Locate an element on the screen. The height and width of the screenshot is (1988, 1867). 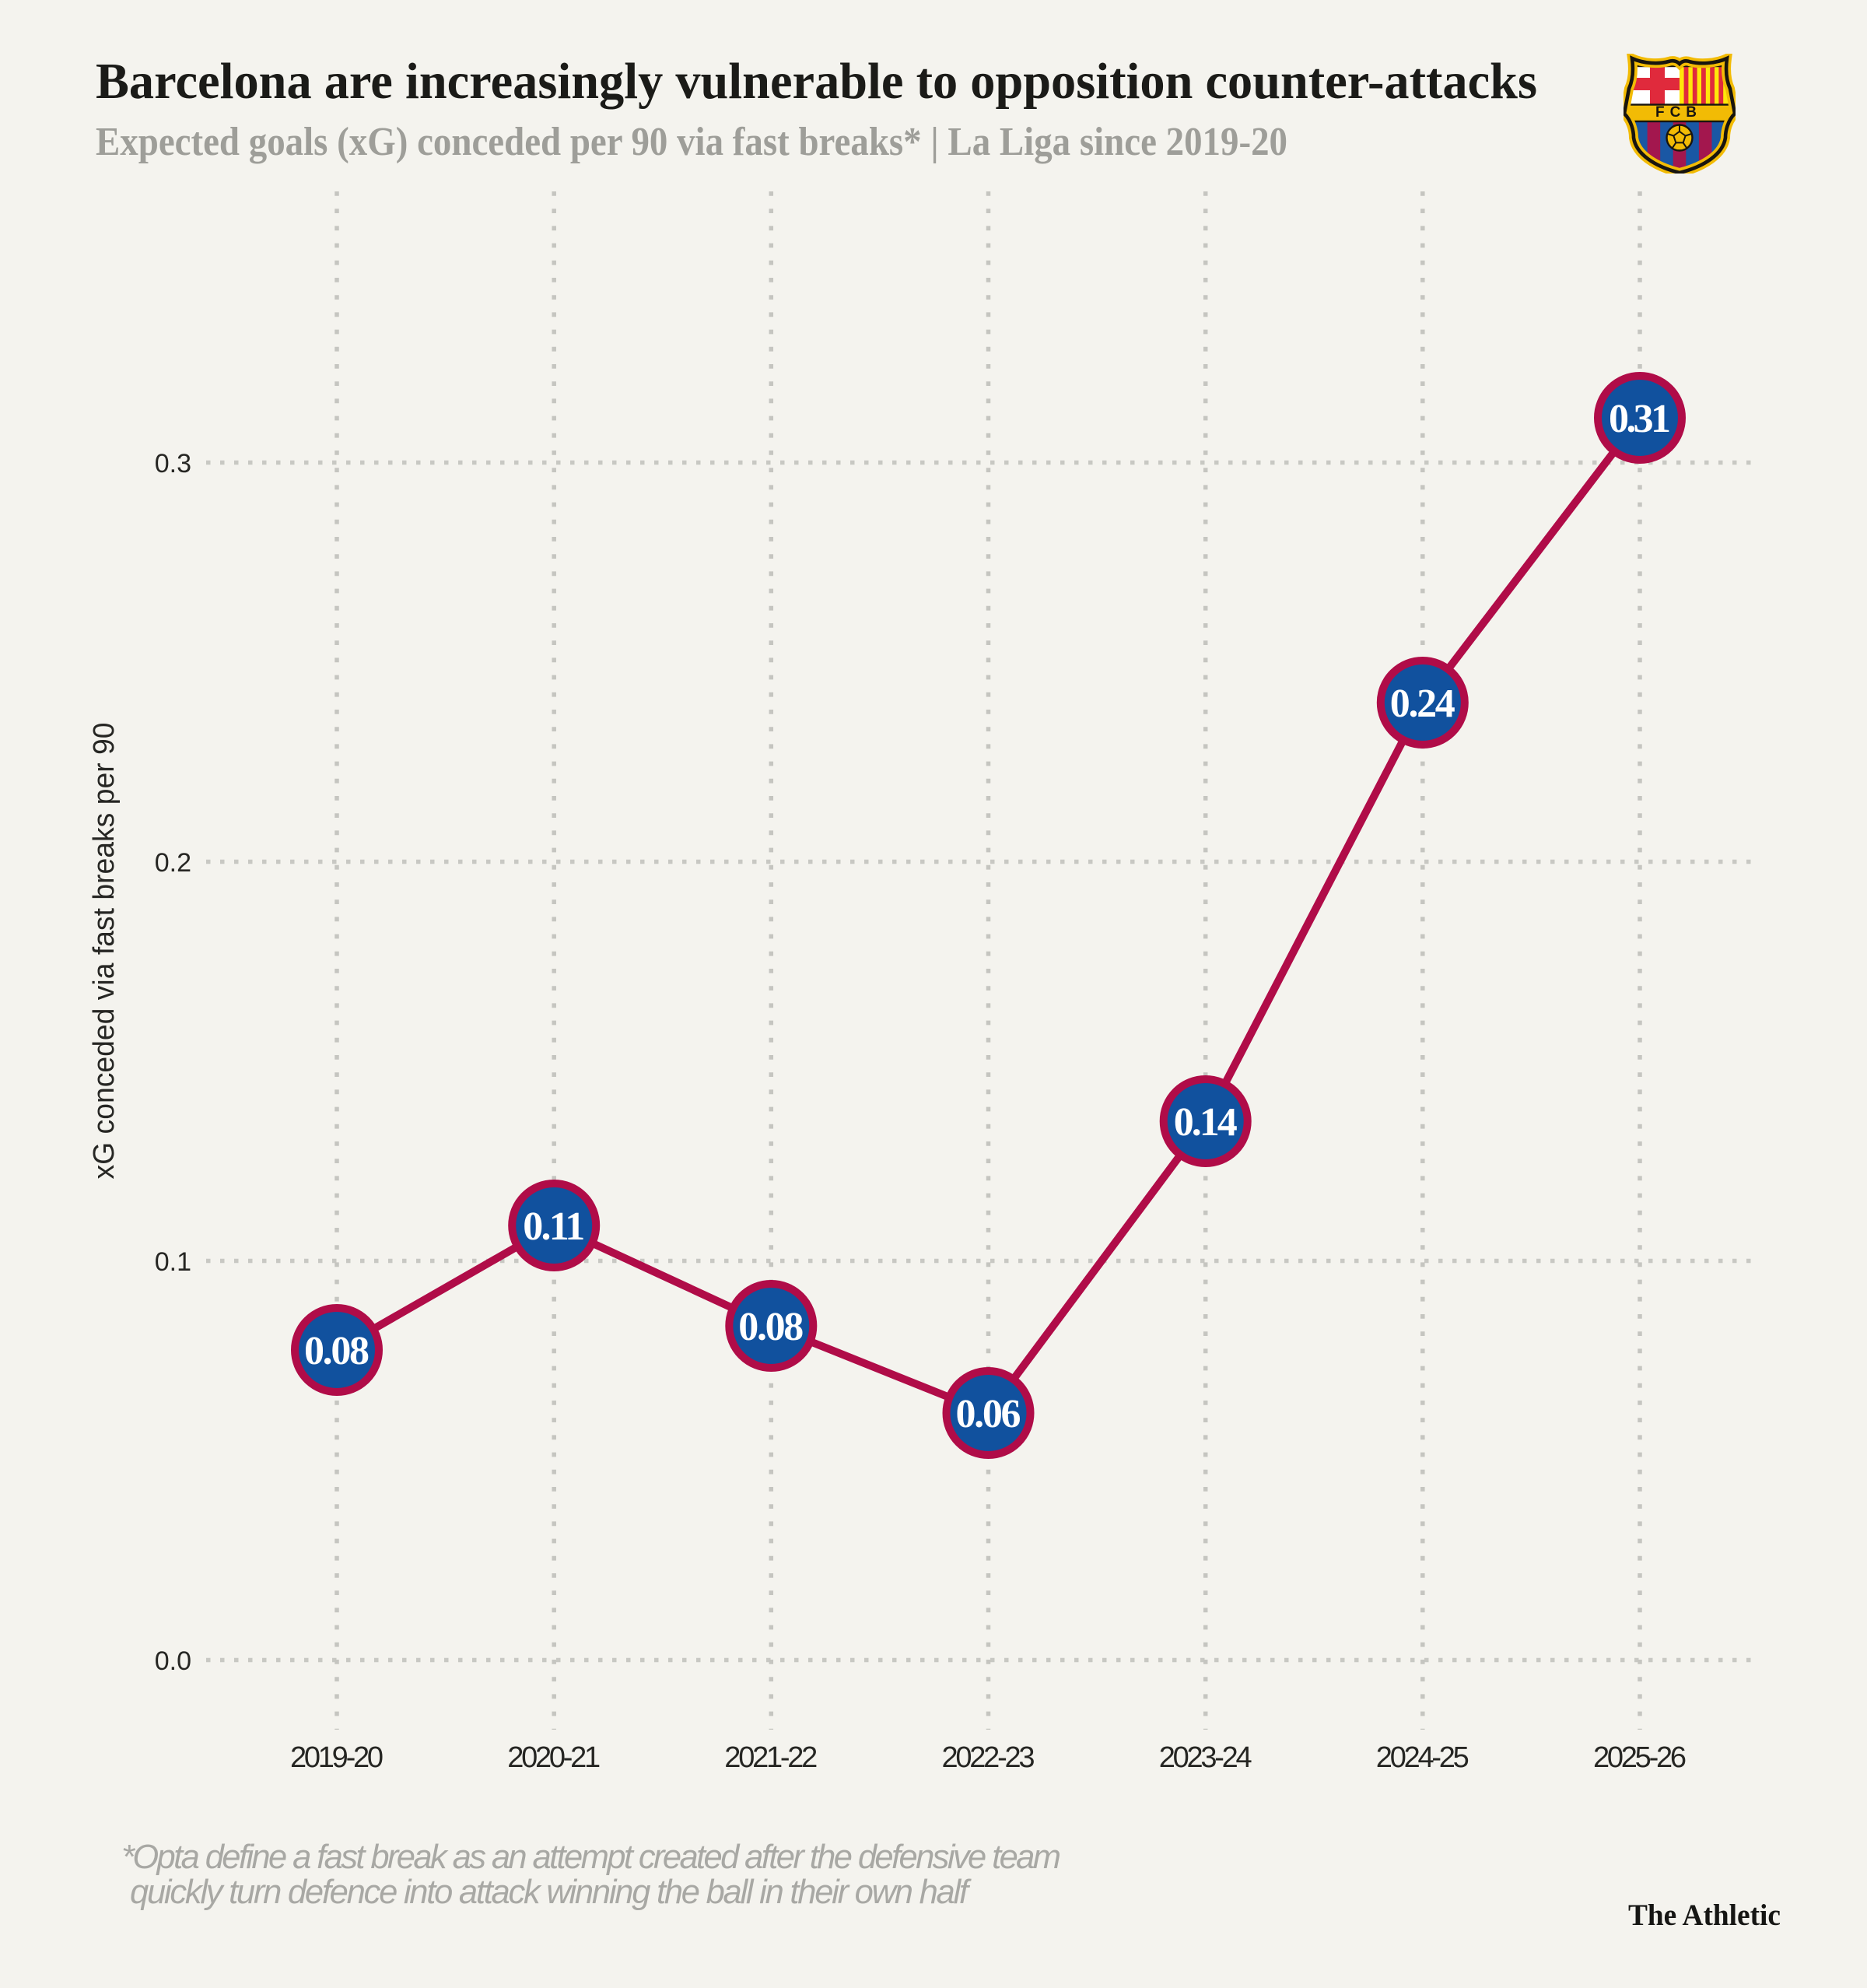
svg-text:xG conceded via fast breaks pe: xG conceded via fast breaks per 90 is located at coordinates (105, 951).